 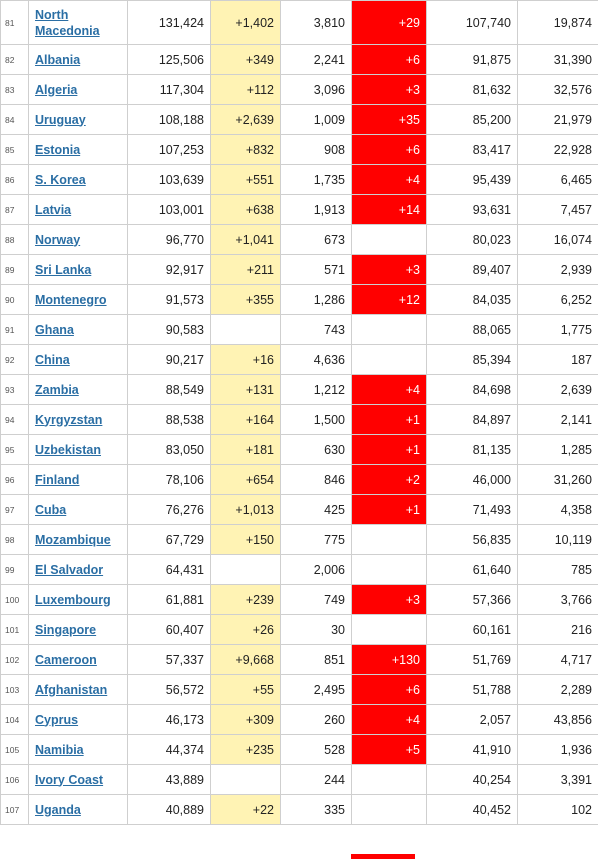 What do you see at coordinates (58, 809) in the screenshot?
I see `country-link: Uganda` at bounding box center [58, 809].